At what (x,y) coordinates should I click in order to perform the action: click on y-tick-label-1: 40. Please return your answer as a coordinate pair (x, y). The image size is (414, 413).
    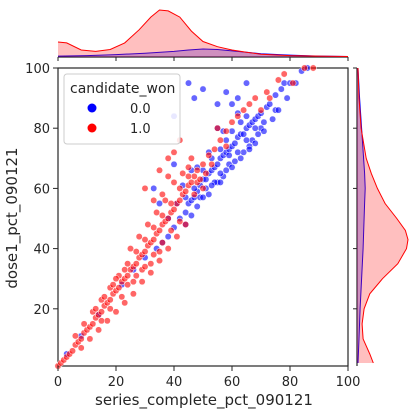
    Looking at the image, I should click on (41, 250).